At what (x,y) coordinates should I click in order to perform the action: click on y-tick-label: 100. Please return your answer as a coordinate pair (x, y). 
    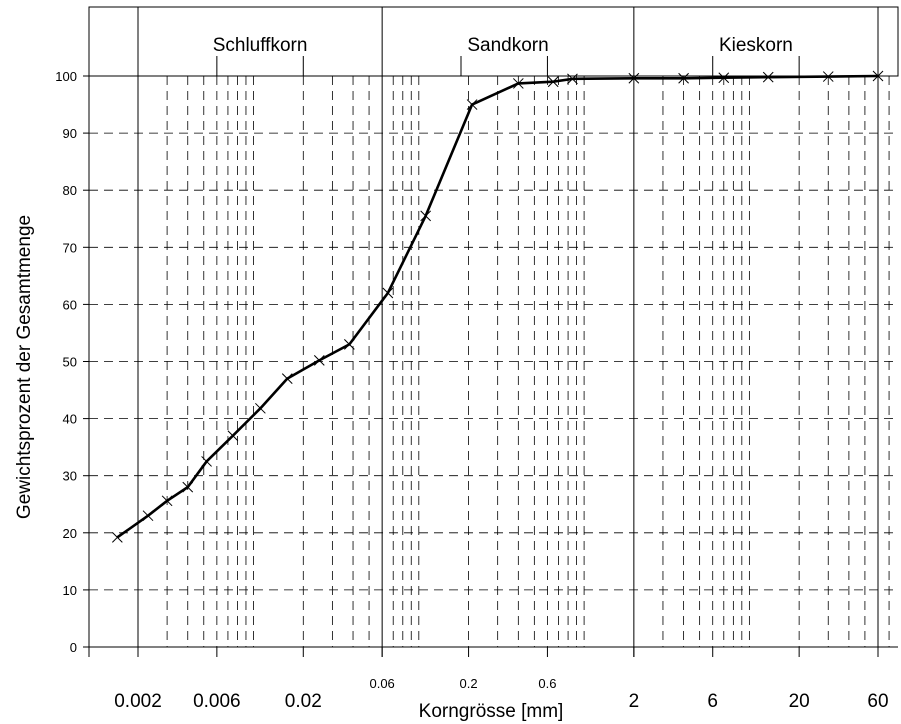
    Looking at the image, I should click on (66, 76).